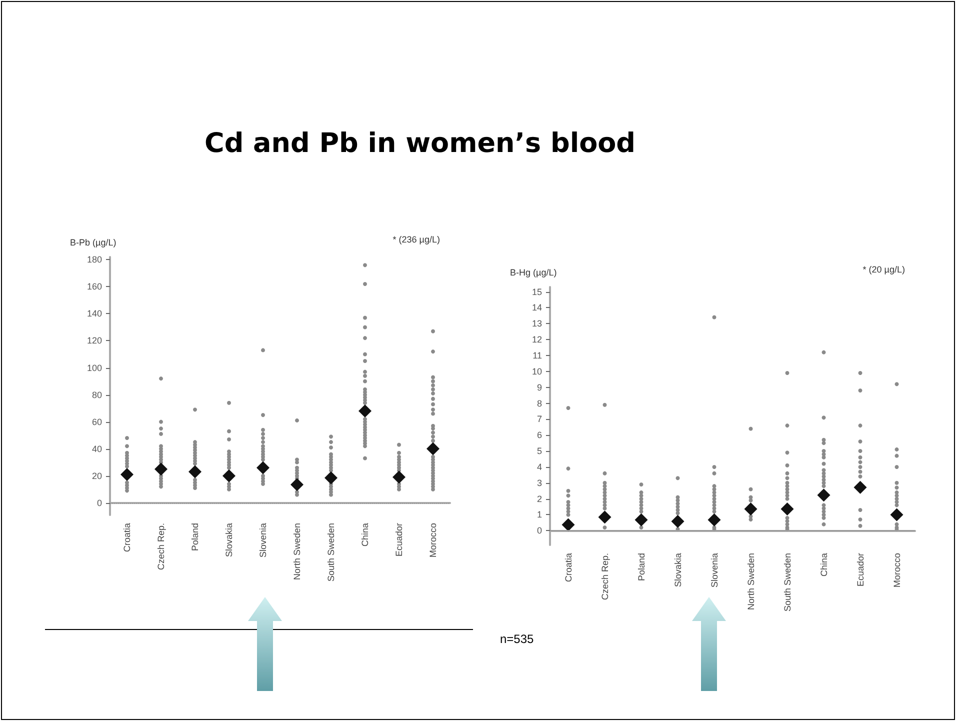  Describe the element at coordinates (97, 421) in the screenshot. I see `y-tick-label: 60` at that location.